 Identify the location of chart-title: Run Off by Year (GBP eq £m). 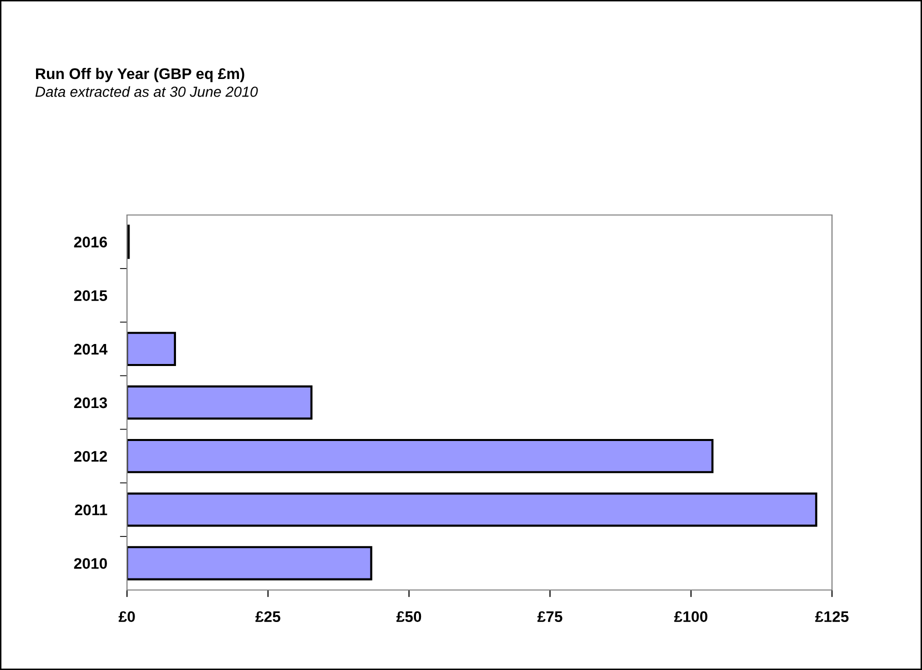
(140, 75).